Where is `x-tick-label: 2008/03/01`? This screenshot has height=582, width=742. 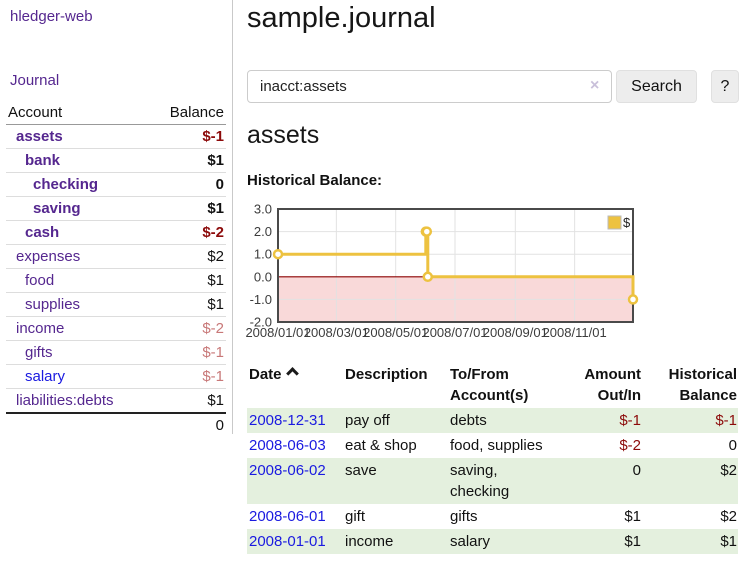 x-tick-label: 2008/03/01 is located at coordinates (336, 332).